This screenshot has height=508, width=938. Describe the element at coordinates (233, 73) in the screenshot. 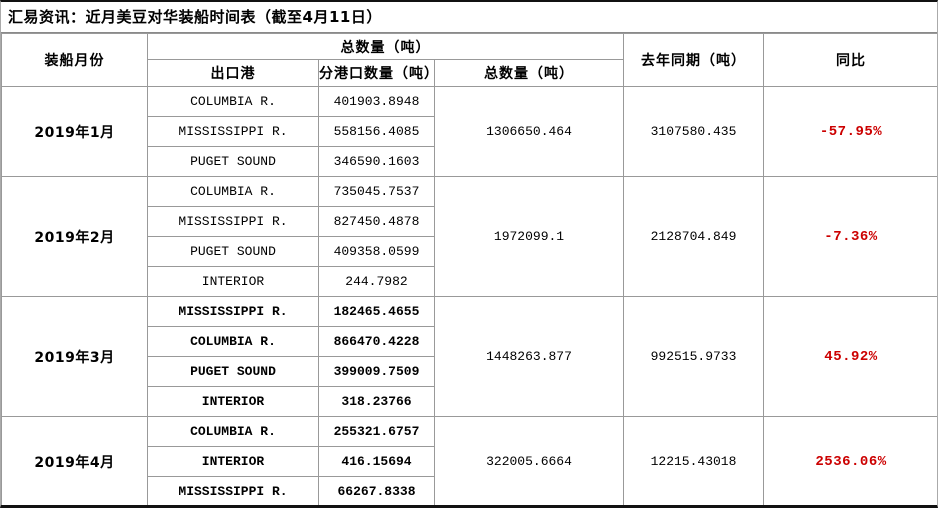

I see `header-export-port: 出口港` at that location.